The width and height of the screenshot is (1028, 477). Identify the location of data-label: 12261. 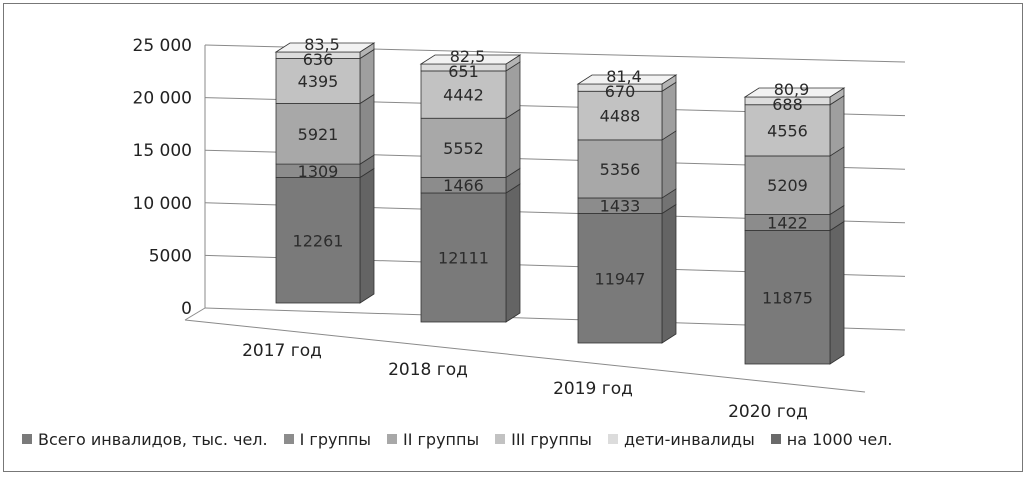
(318, 240).